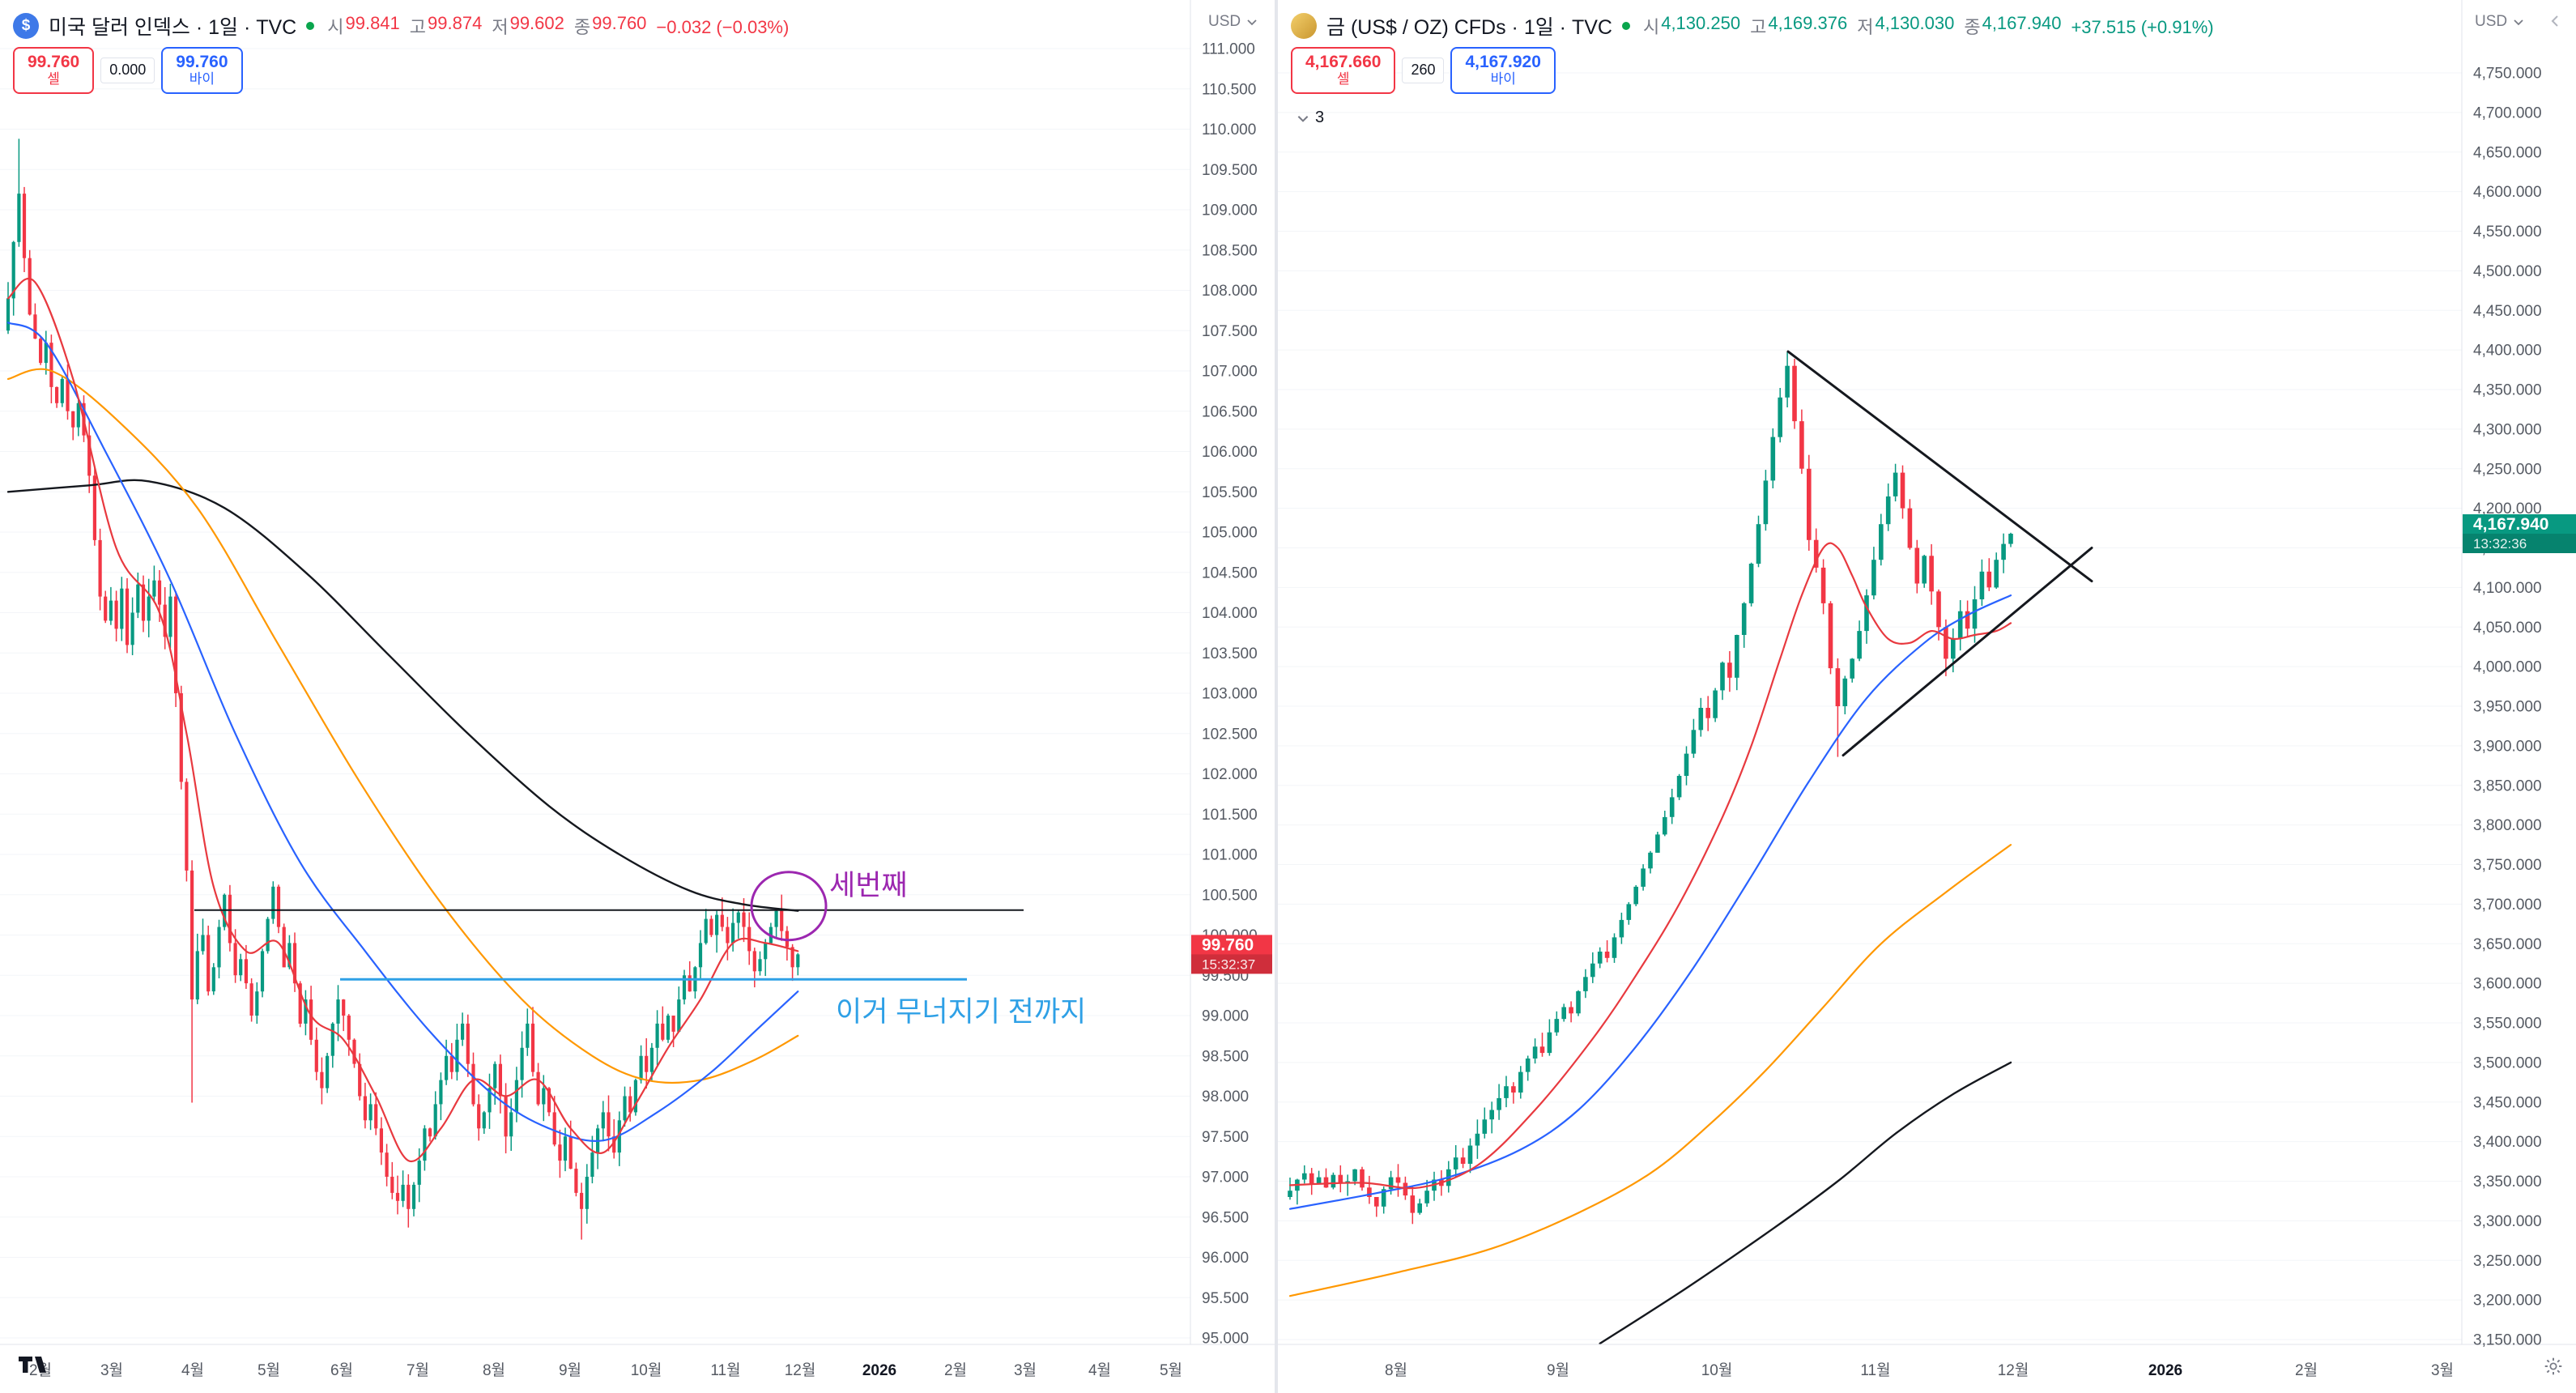 The height and width of the screenshot is (1393, 2576). What do you see at coordinates (2507, 390) in the screenshot?
I see `svg-text: 4,350.000` at bounding box center [2507, 390].